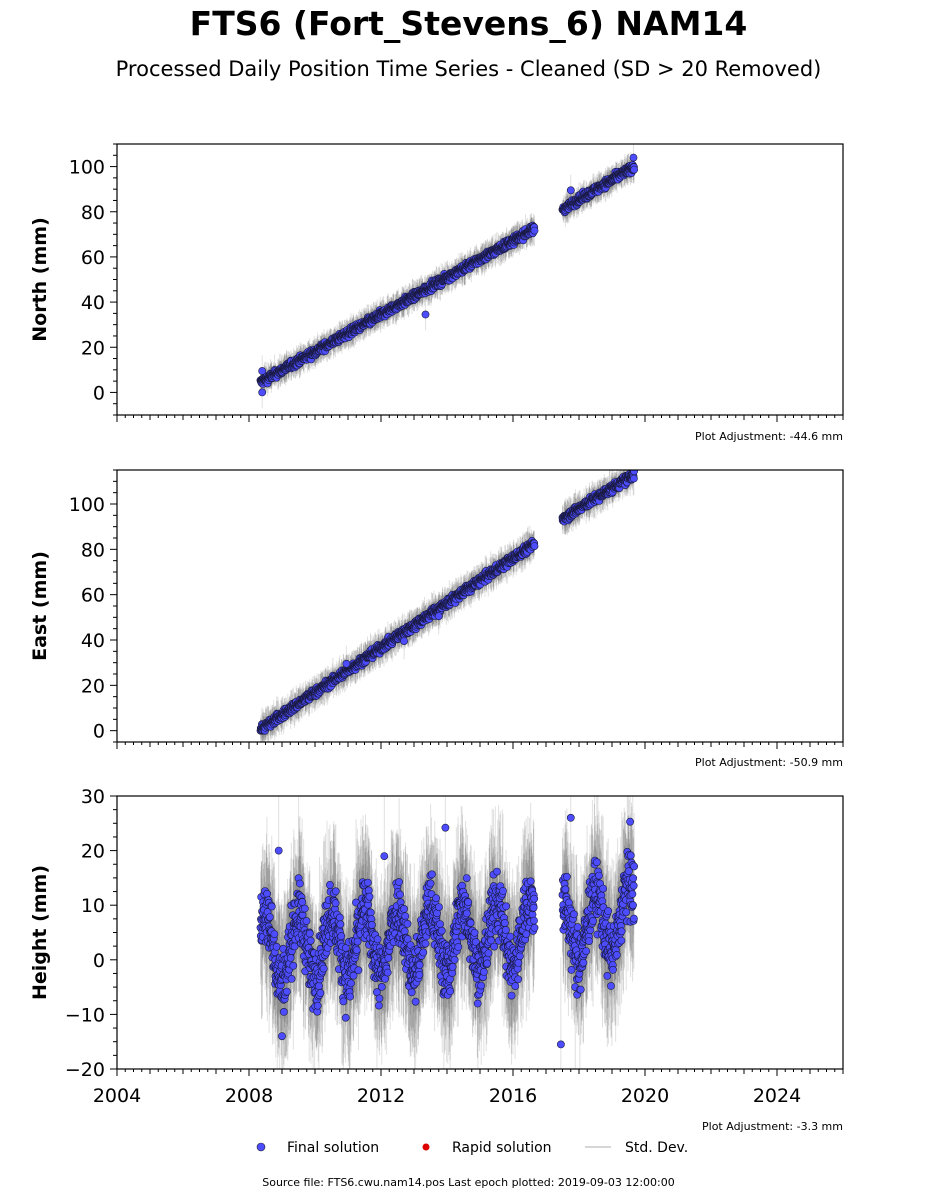  I want to click on chart-title: FTS6 (Fort_Stevens_6) NAM14, so click(468, 23).